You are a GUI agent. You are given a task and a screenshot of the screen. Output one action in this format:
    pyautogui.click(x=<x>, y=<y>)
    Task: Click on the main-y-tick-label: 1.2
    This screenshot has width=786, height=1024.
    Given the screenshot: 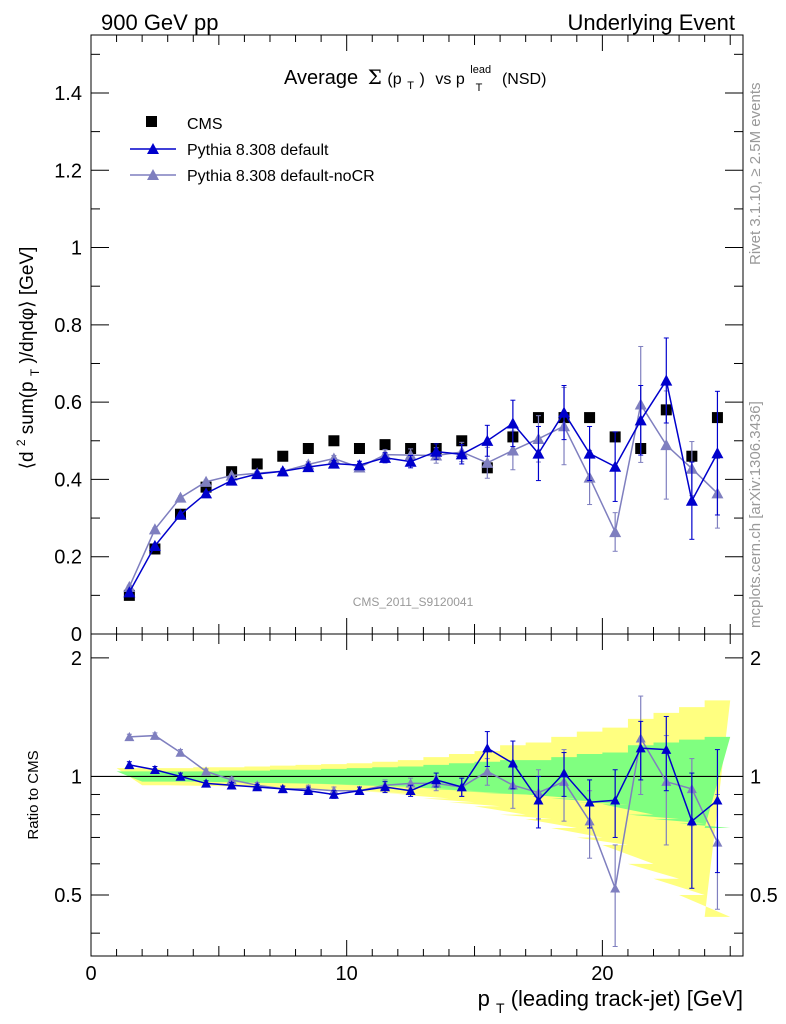 What is the action you would take?
    pyautogui.click(x=68, y=171)
    